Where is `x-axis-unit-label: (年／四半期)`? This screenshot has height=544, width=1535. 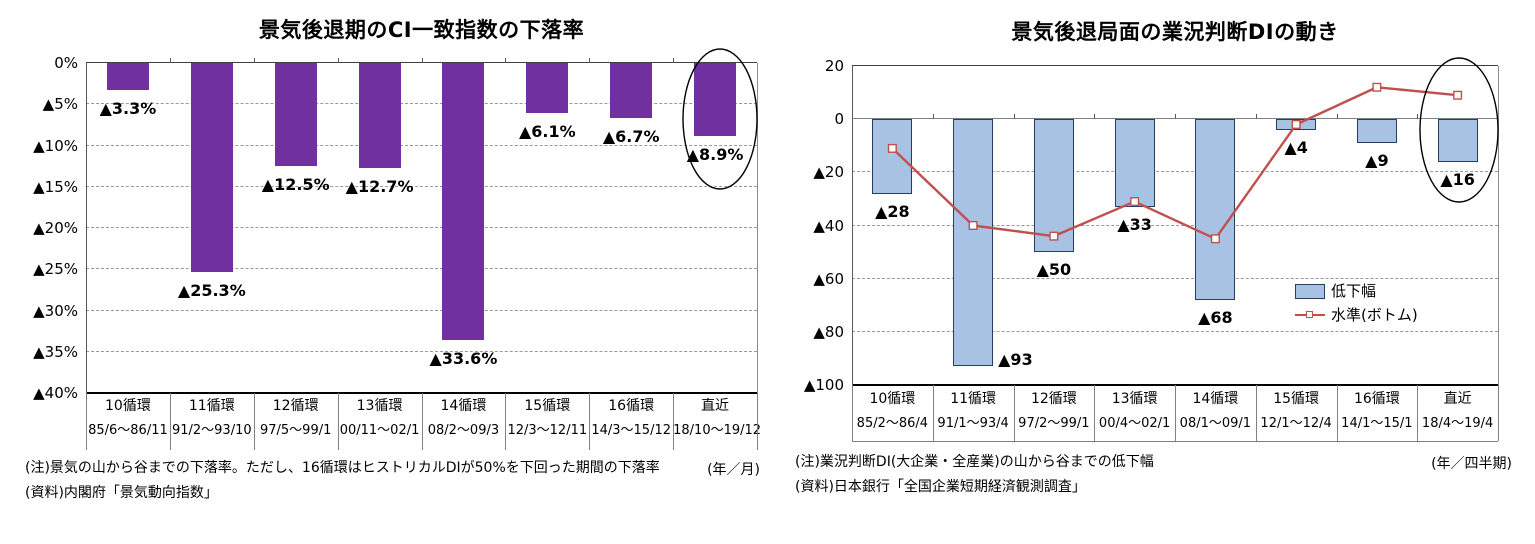 x-axis-unit-label: (年／四半期) is located at coordinates (1471, 464).